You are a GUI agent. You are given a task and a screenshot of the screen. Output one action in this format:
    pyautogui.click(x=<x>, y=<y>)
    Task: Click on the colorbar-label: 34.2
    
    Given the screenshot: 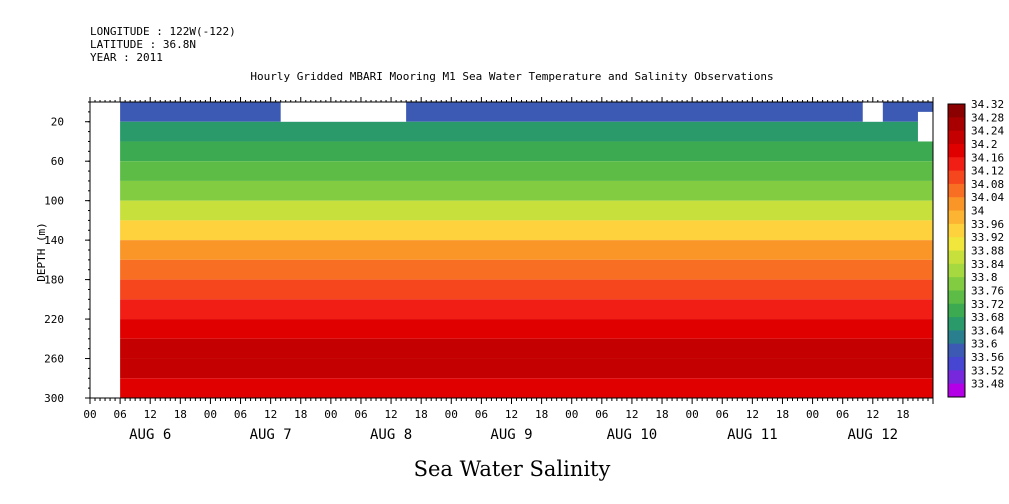 What is the action you would take?
    pyautogui.click(x=984, y=144)
    